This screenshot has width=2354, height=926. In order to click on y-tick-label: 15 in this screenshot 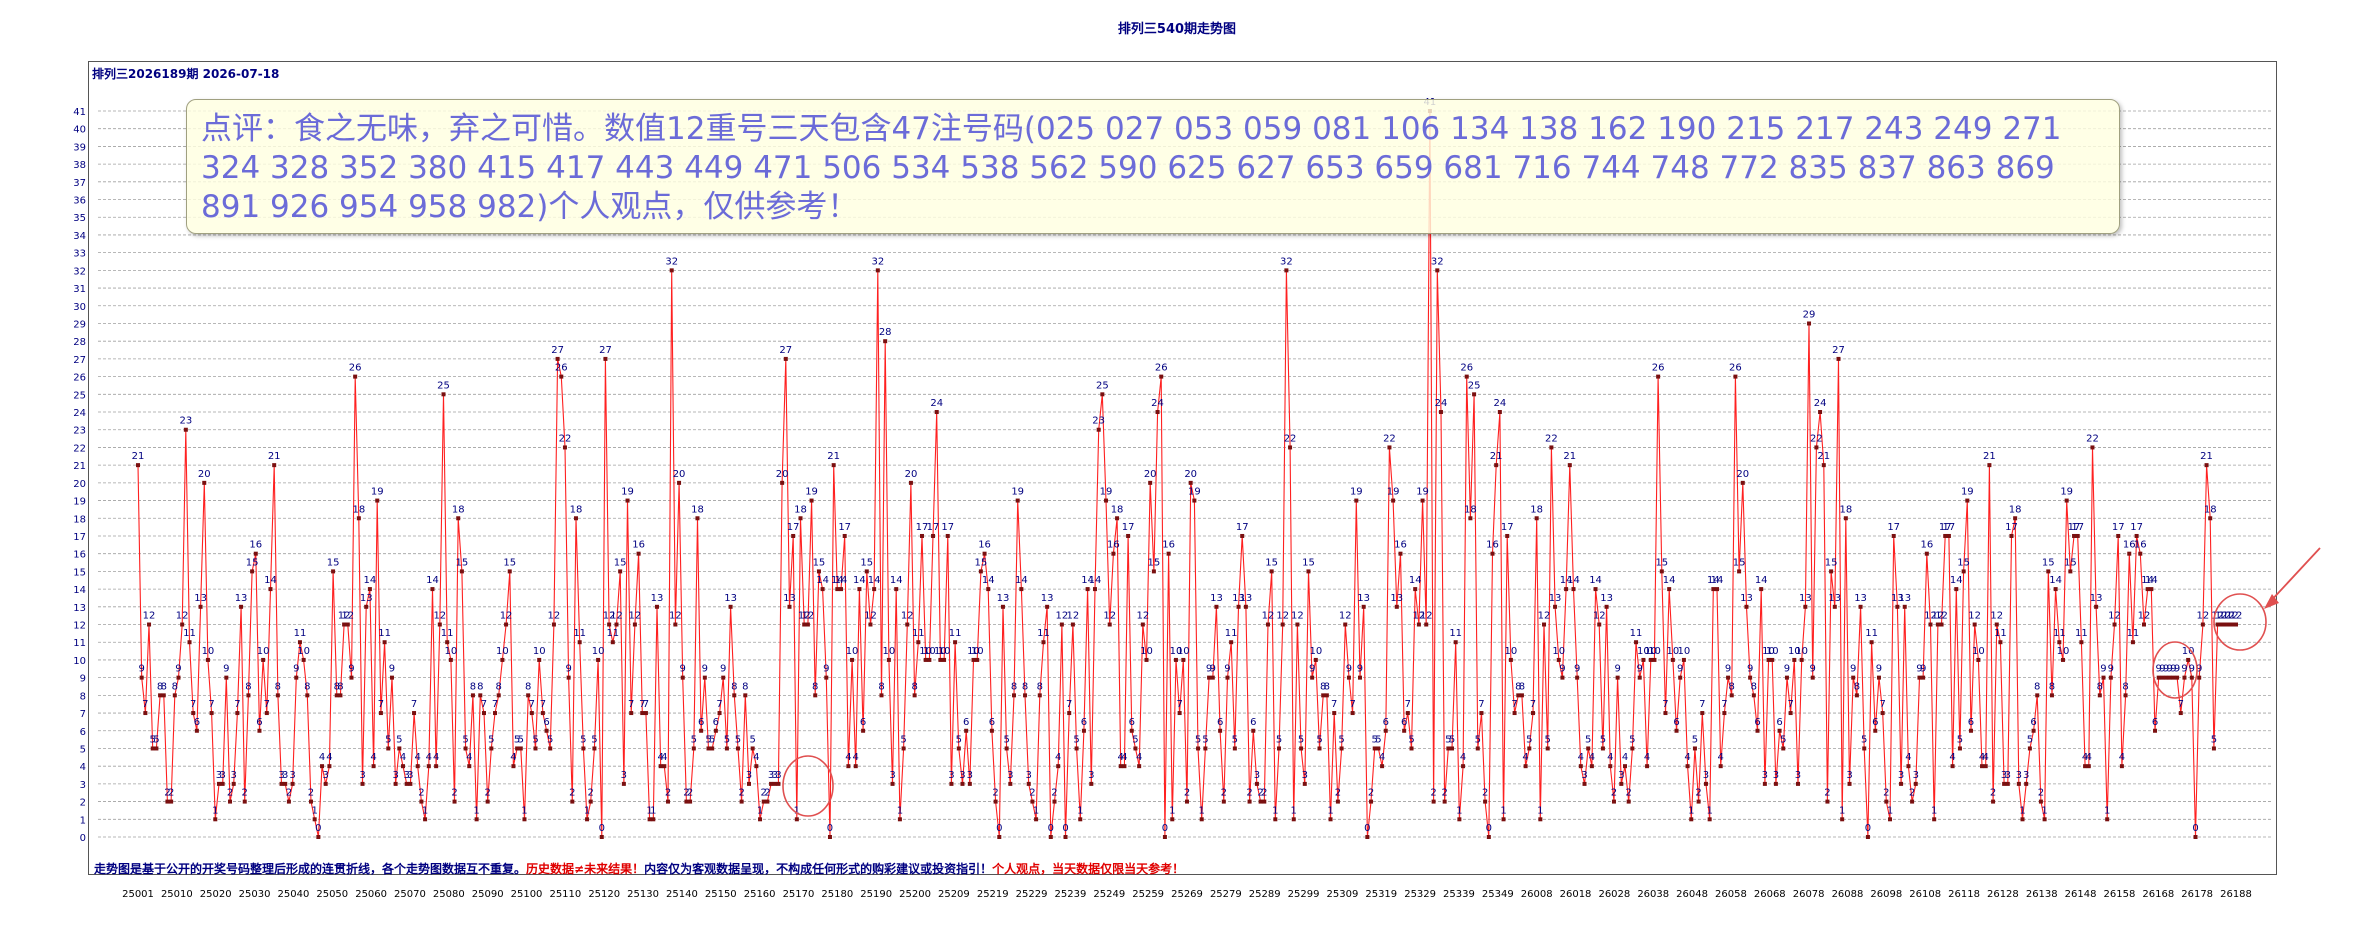, I will do `click(79, 572)`.